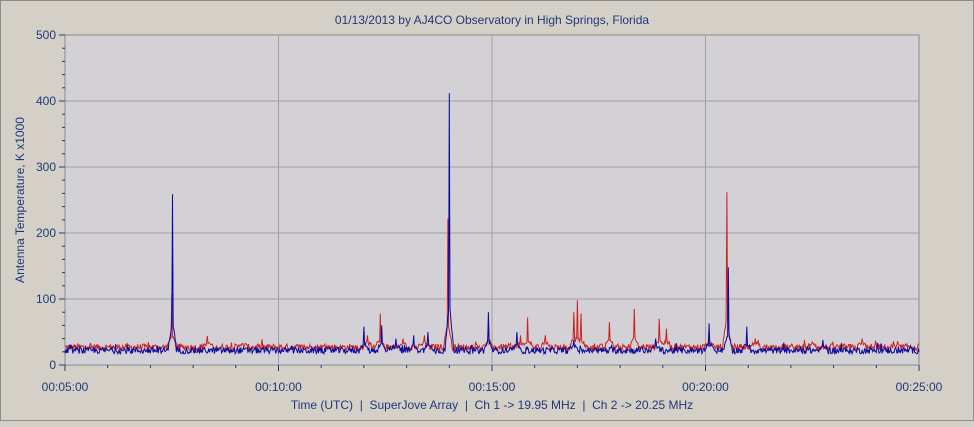  I want to click on y-tick-label: 200, so click(46, 233).